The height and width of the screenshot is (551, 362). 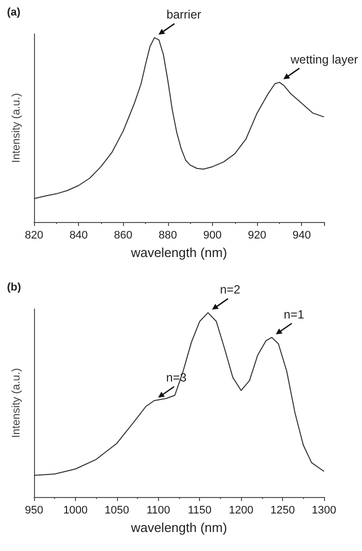 What do you see at coordinates (294, 314) in the screenshot?
I see `annotation: n=1` at bounding box center [294, 314].